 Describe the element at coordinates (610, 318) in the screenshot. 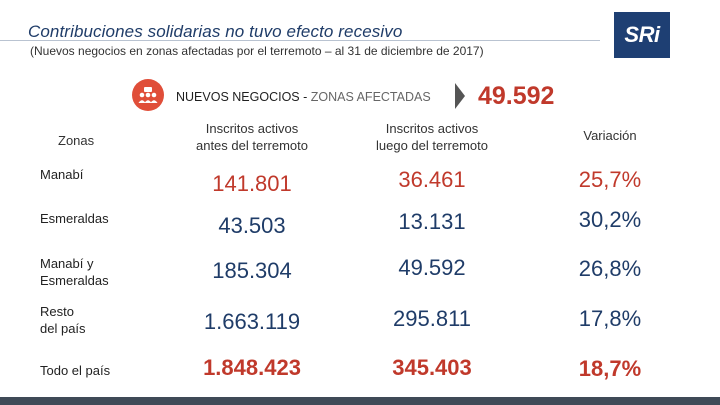

I see `cell-variacion-resto: 17,8%` at that location.